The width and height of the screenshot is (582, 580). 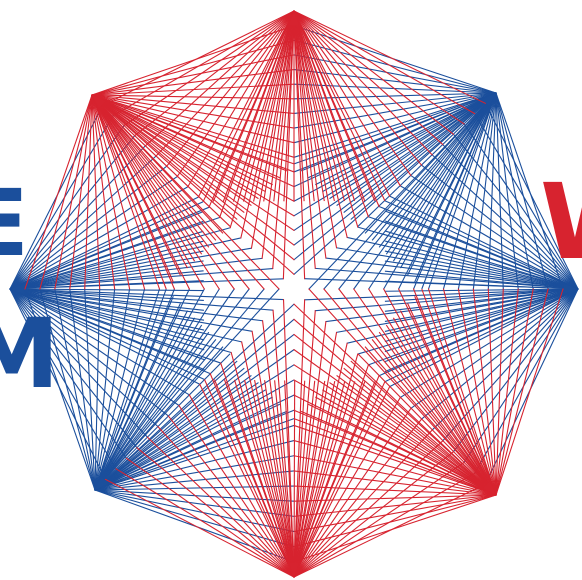 What do you see at coordinates (489, 100) in the screenshot?
I see `tip-top-right` at bounding box center [489, 100].